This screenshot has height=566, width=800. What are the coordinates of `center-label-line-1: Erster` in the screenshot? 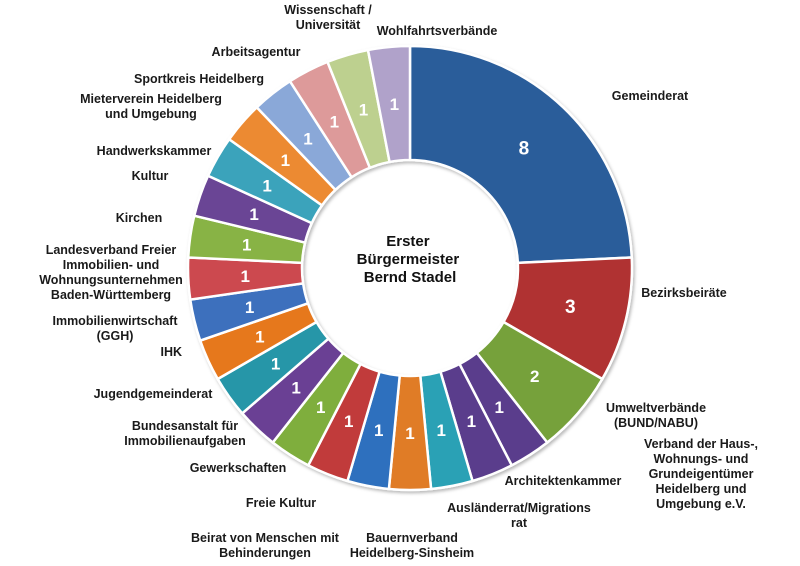 It's located at (408, 241).